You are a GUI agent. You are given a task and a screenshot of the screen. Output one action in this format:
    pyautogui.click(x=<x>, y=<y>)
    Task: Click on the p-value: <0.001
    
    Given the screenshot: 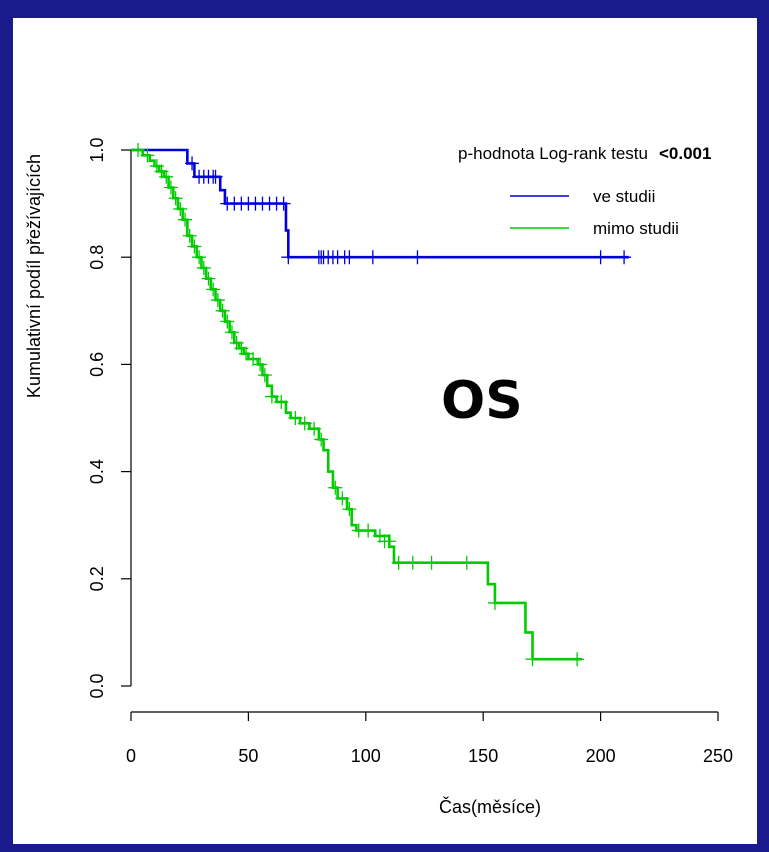 What is the action you would take?
    pyautogui.click(x=685, y=153)
    